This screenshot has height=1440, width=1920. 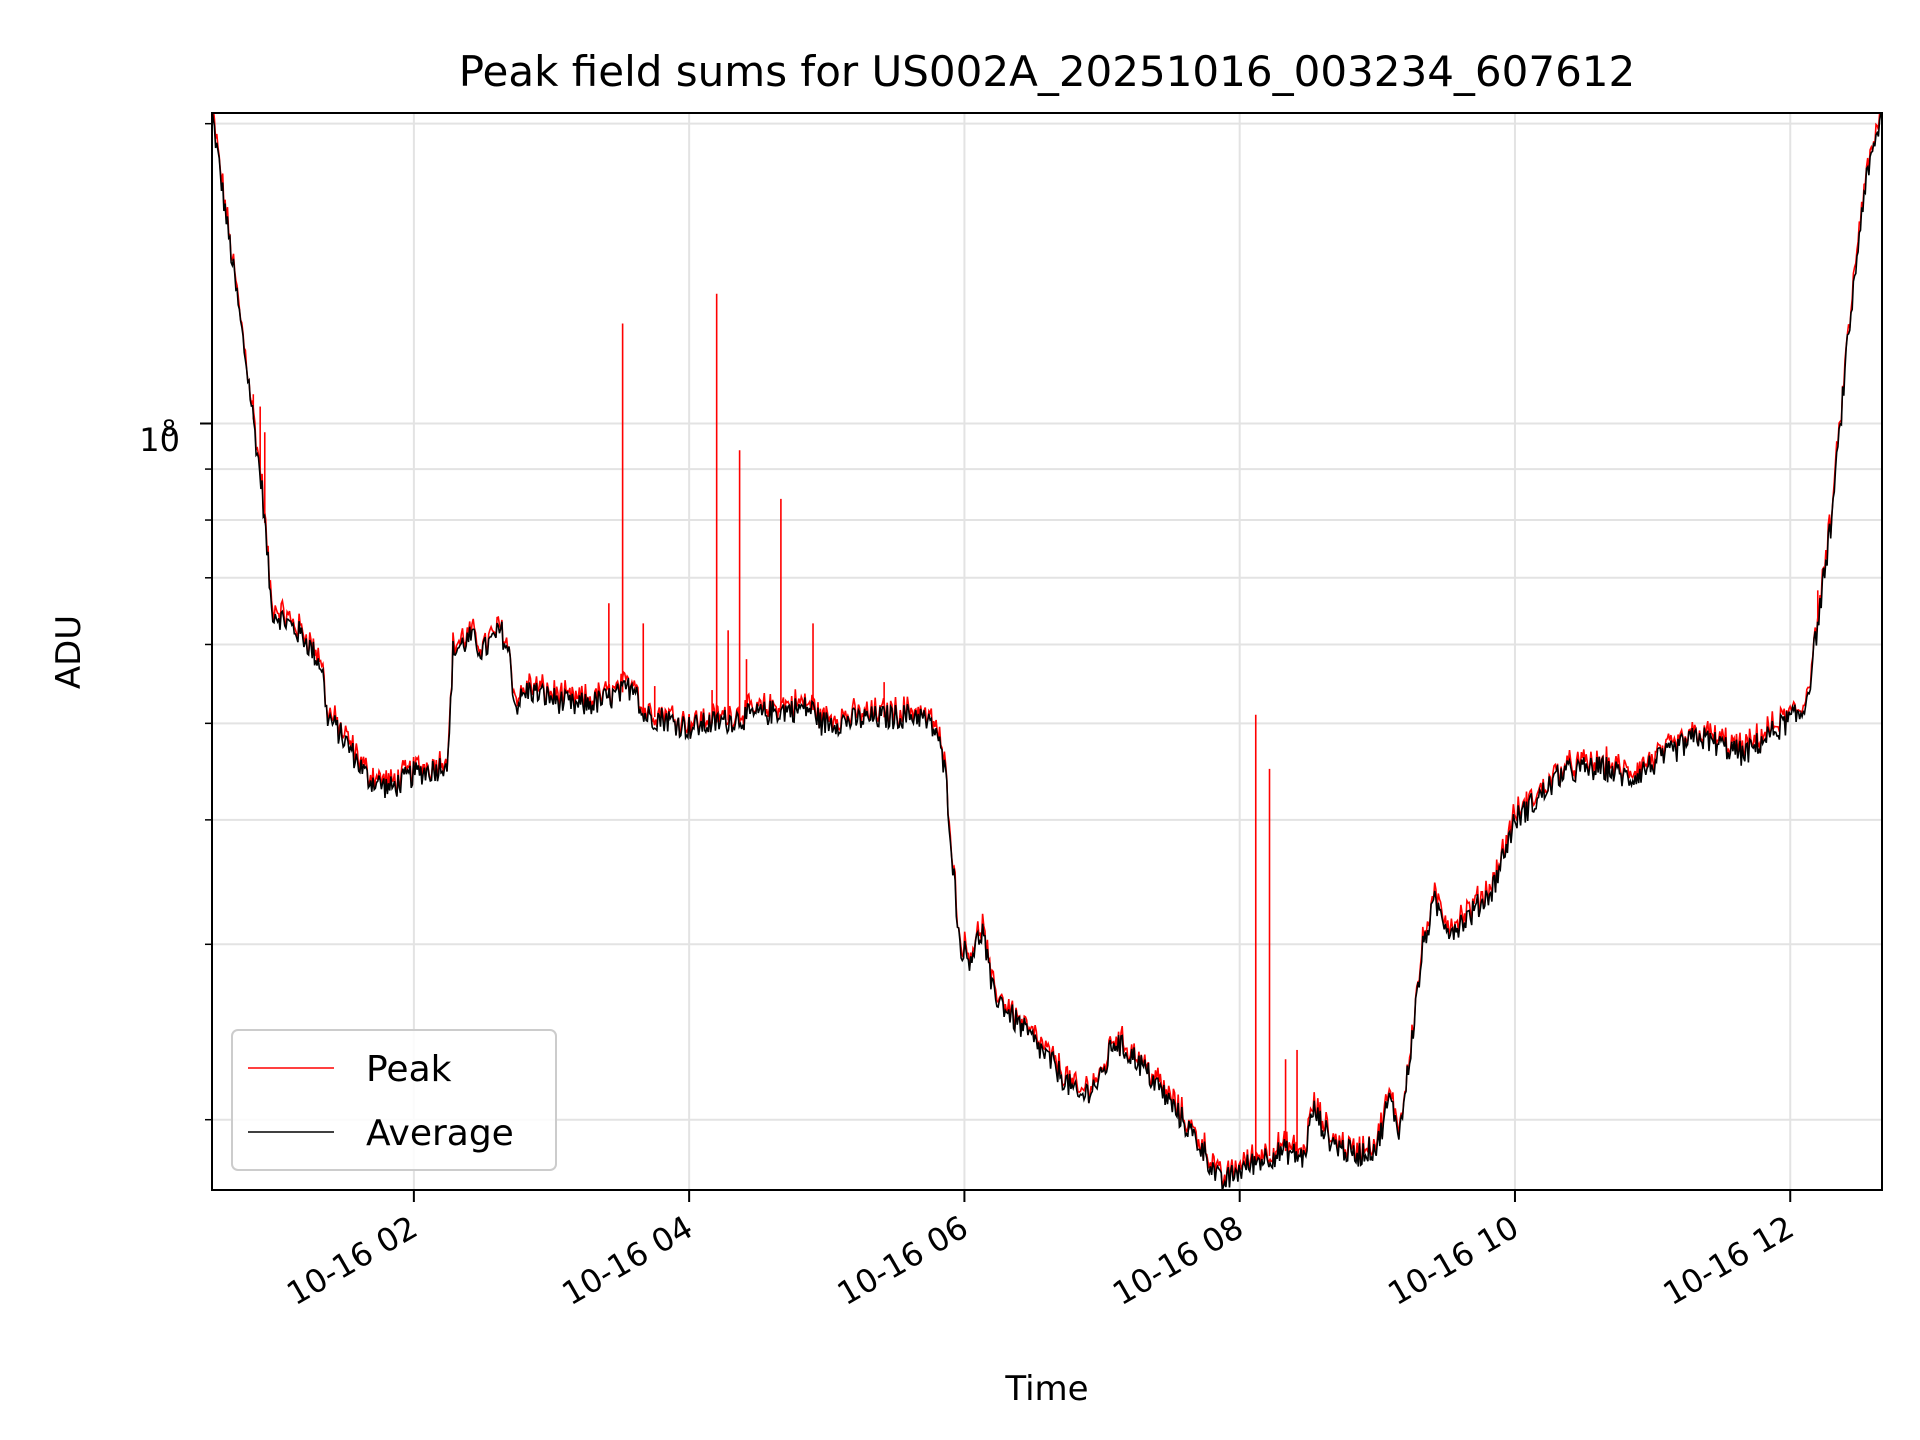 I want to click on legend: Peak Average, so click(x=394, y=1100).